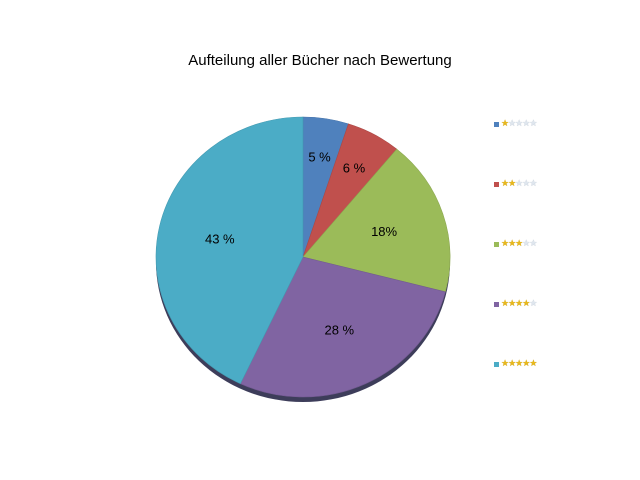 Image resolution: width=640 pixels, height=480 pixels. I want to click on legend-item-4: ★ ★ ★ ★ ★, so click(516, 304).